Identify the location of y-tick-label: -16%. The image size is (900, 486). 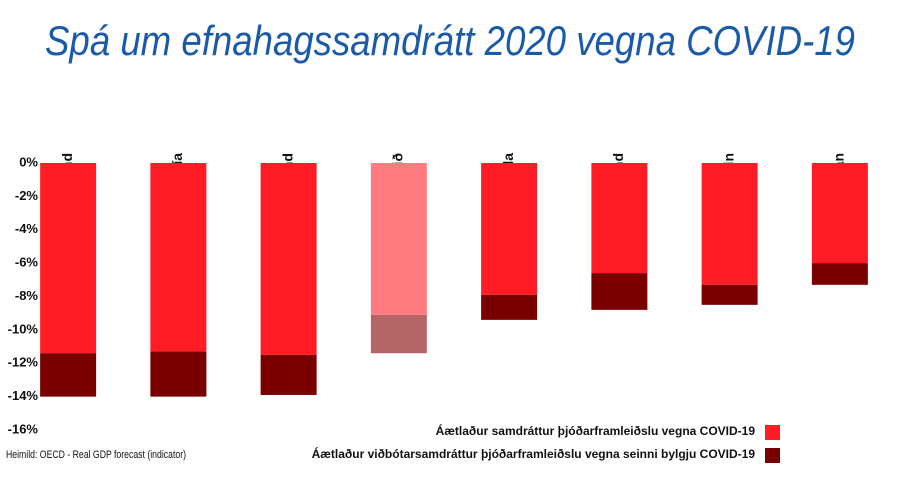
(23, 428).